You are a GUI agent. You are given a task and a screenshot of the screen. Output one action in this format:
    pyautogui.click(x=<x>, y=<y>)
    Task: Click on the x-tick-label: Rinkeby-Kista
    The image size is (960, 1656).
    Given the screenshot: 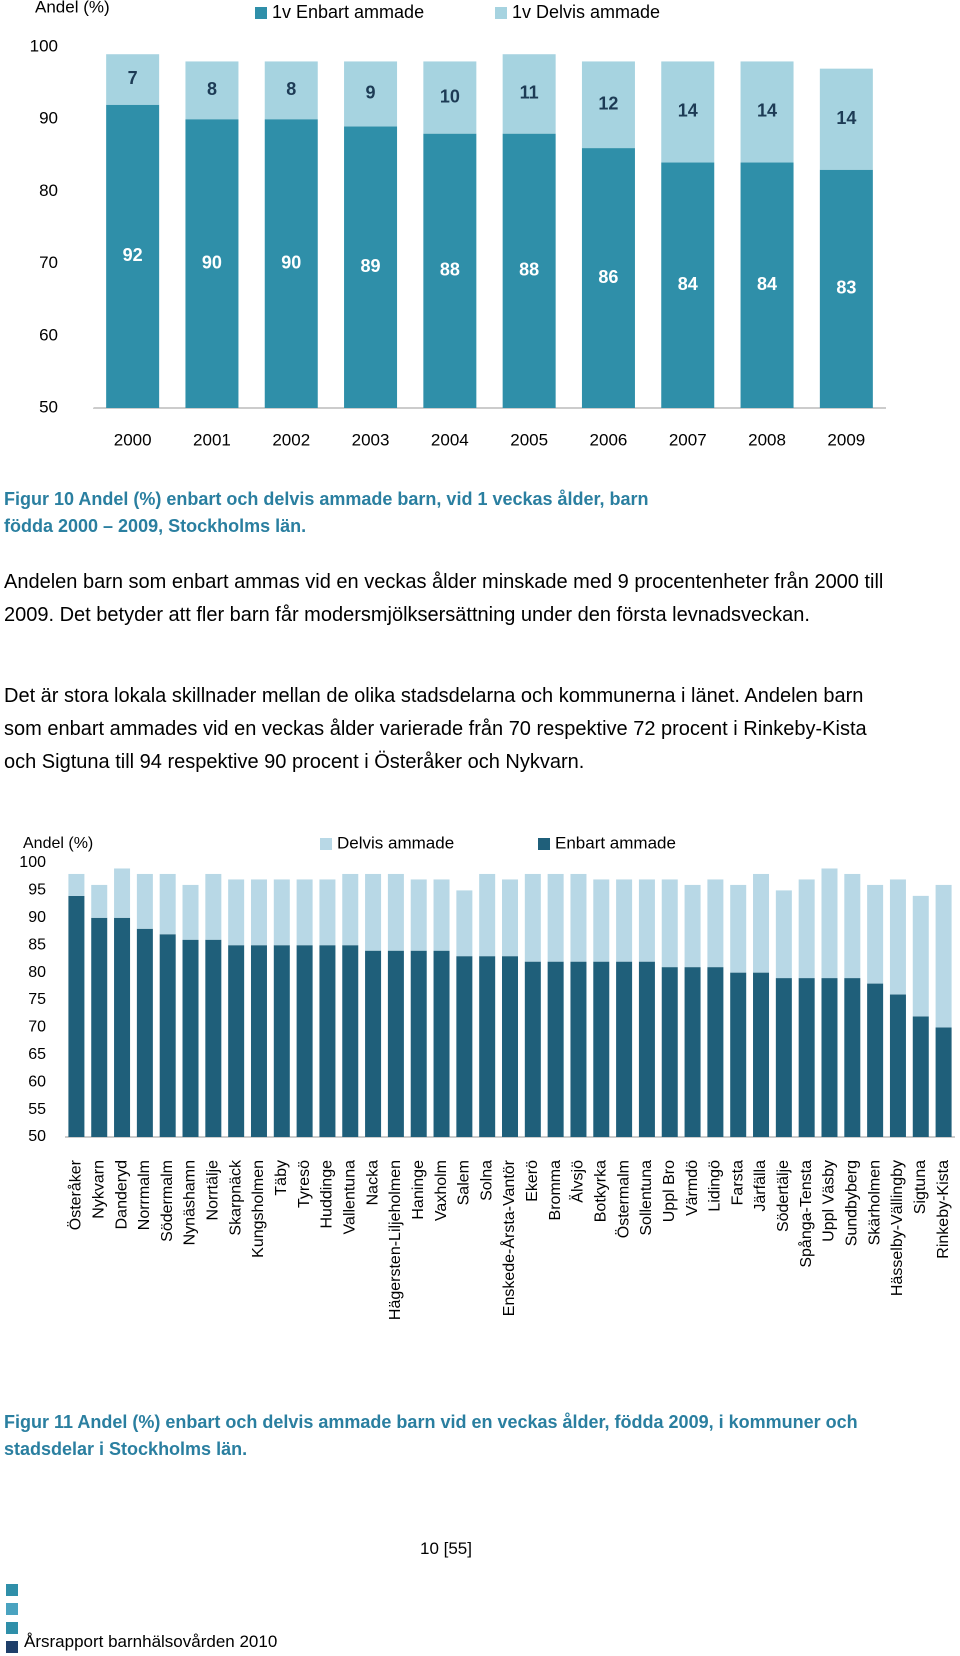 What is the action you would take?
    pyautogui.click(x=943, y=1209)
    